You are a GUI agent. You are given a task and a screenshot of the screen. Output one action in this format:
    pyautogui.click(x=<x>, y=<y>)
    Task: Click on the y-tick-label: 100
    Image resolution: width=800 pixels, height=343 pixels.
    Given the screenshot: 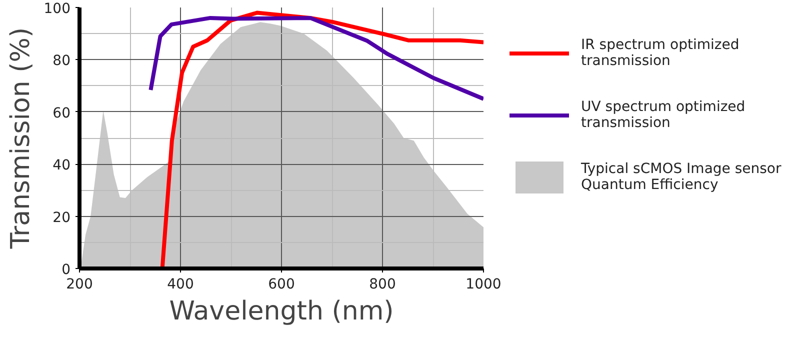 What is the action you would take?
    pyautogui.click(x=57, y=9)
    